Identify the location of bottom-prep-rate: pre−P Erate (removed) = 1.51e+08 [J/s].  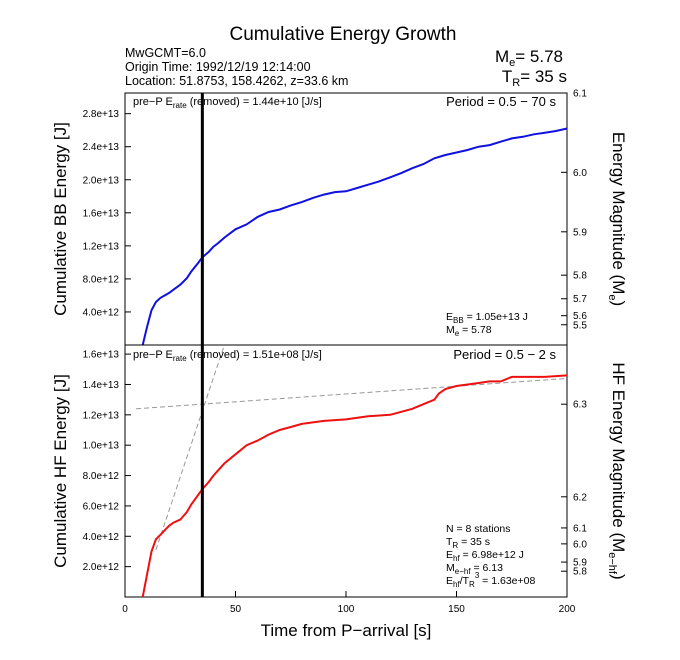
(227, 356).